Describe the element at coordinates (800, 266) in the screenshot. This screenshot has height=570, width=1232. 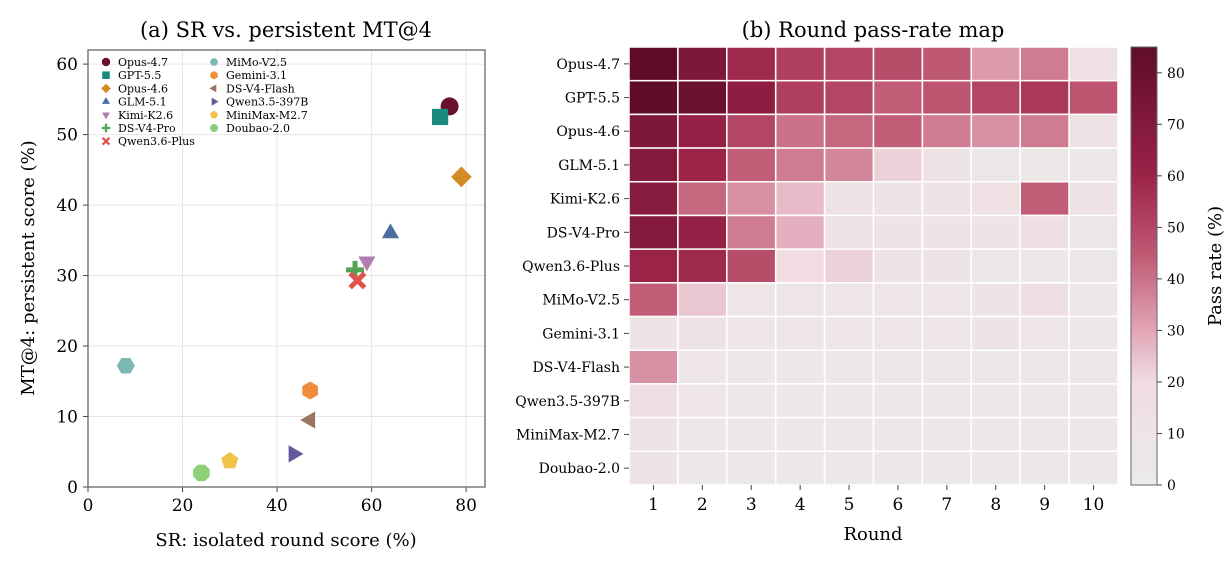
I see `cell-qwen3-6-plus-r4` at that location.